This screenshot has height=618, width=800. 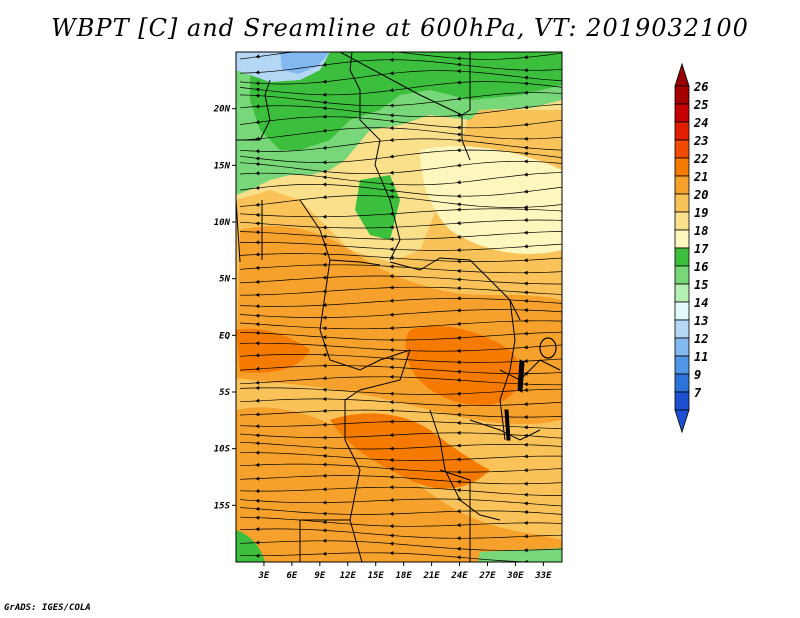 What do you see at coordinates (291, 576) in the screenshot?
I see `lon-tick-label: 6E` at bounding box center [291, 576].